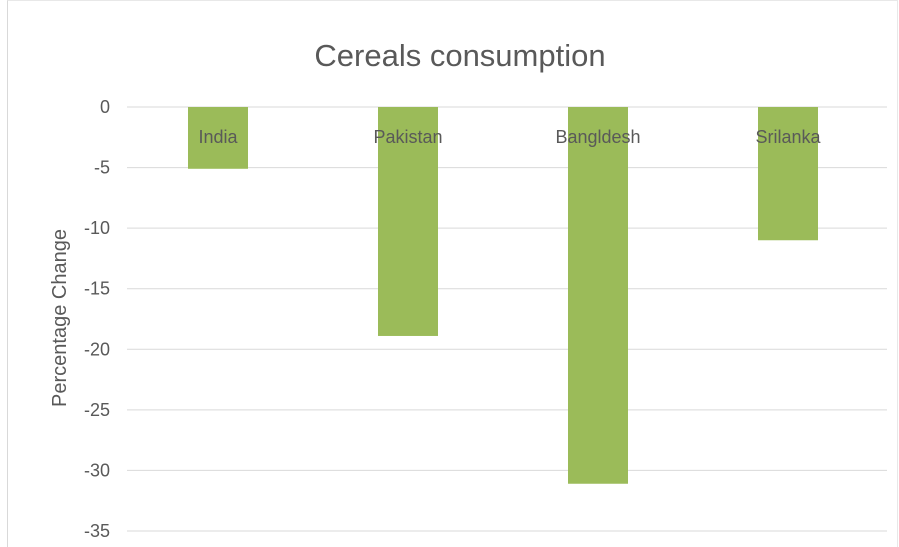  Describe the element at coordinates (97, 289) in the screenshot. I see `y-tick-label: -15` at that location.